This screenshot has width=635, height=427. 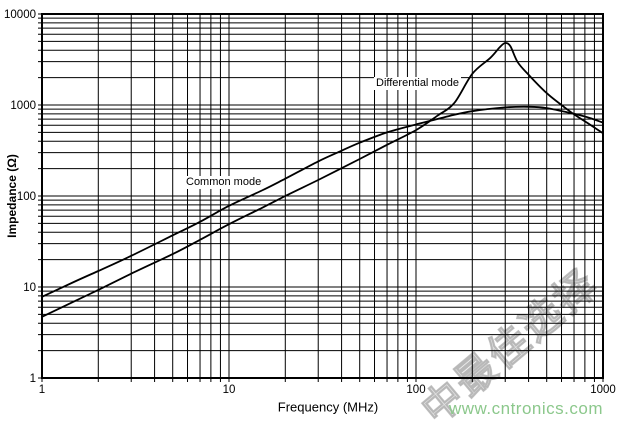 What do you see at coordinates (33, 379) in the screenshot?
I see `y-tick-label: 1` at bounding box center [33, 379].